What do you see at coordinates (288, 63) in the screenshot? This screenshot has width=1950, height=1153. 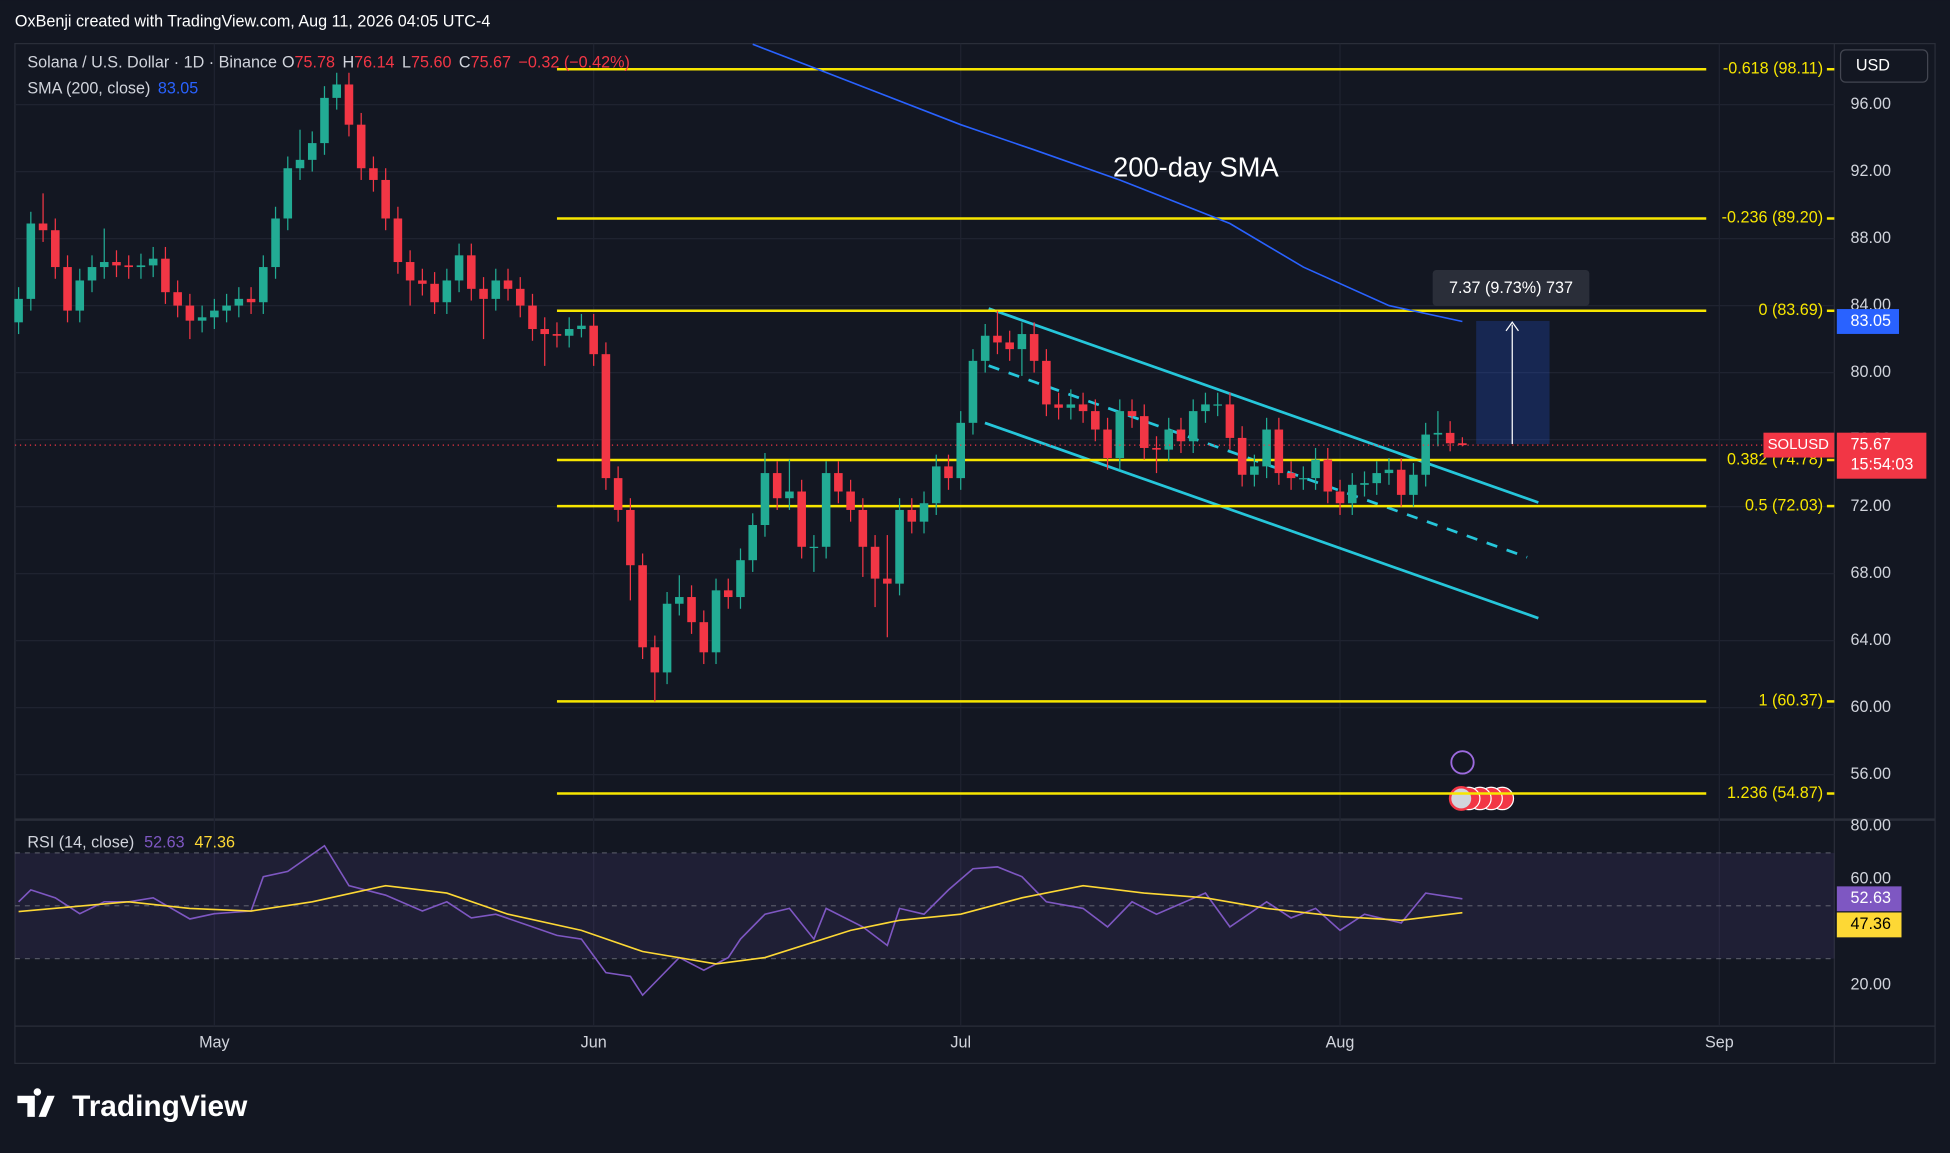 I see `legend-item: O` at bounding box center [288, 63].